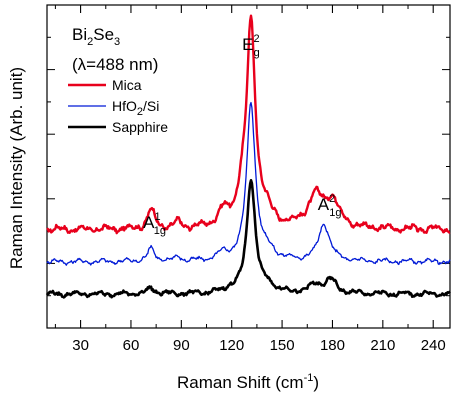 The width and height of the screenshot is (474, 402). What do you see at coordinates (330, 206) in the screenshot?
I see `peak-label: A2 1g` at bounding box center [330, 206].